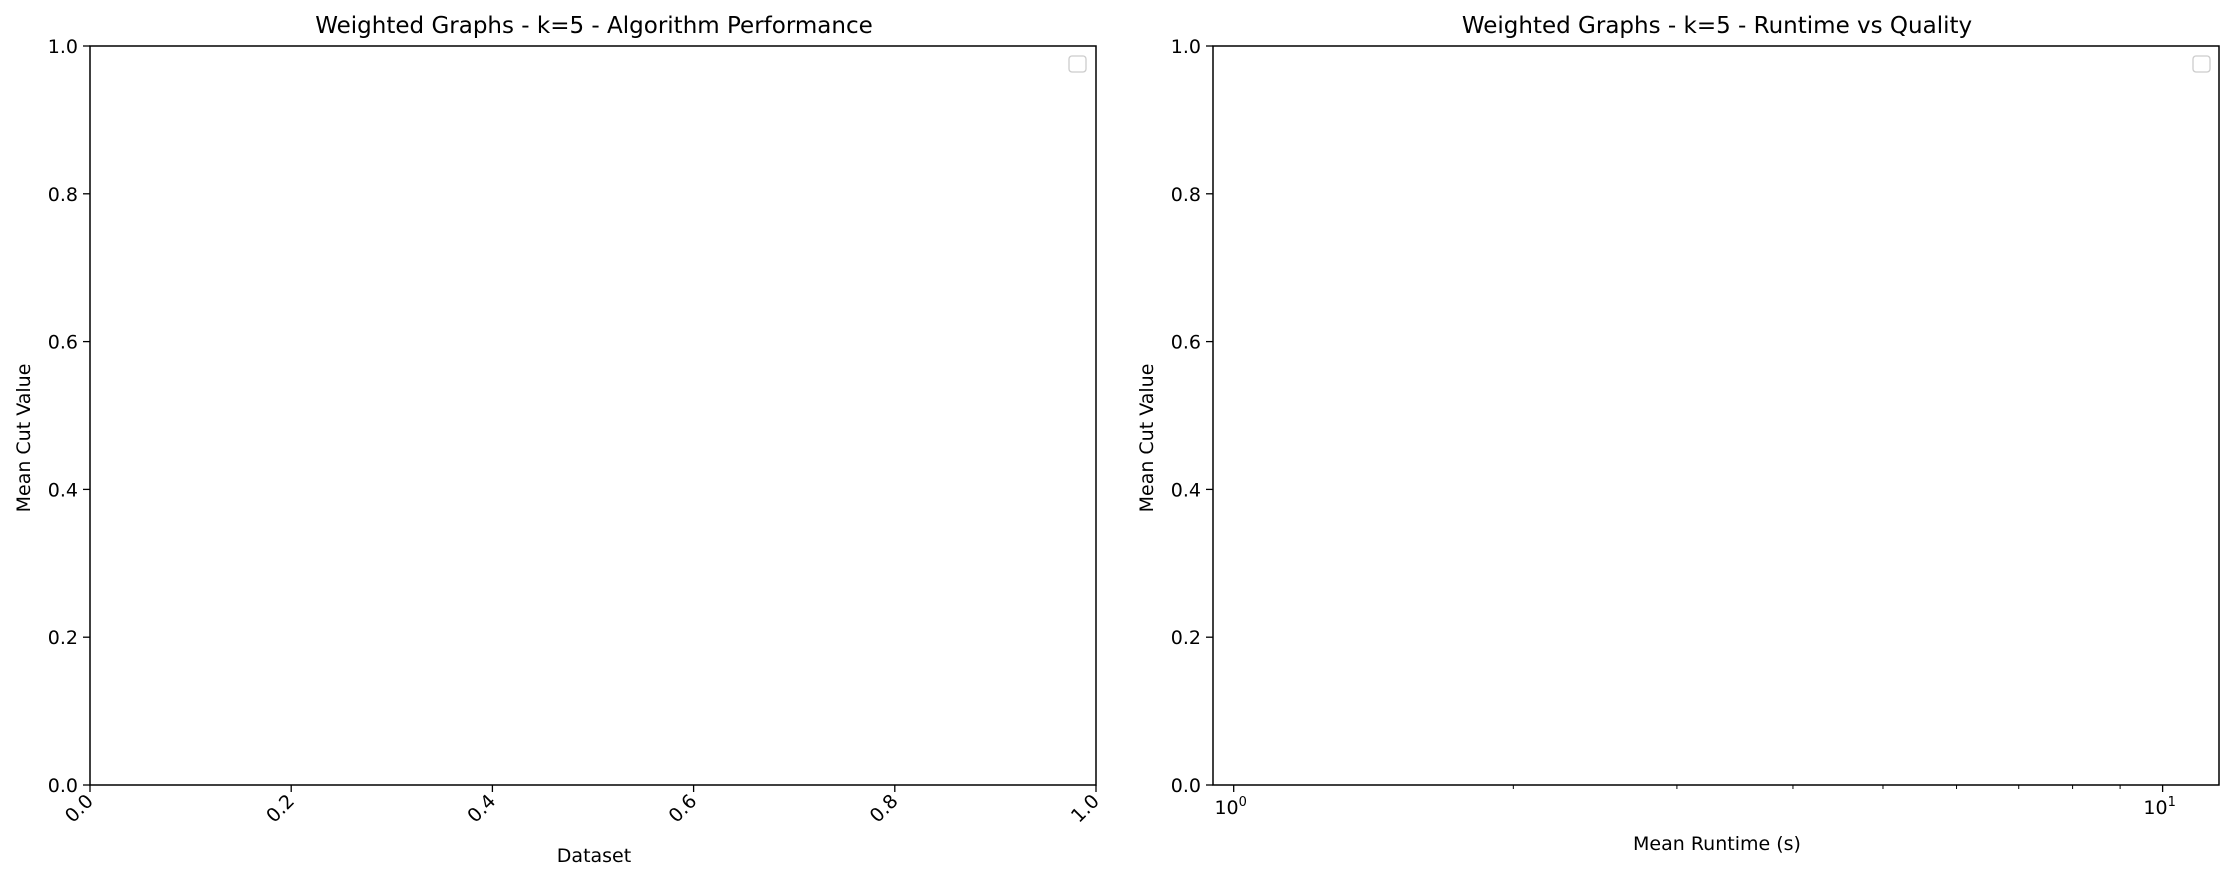 The width and height of the screenshot is (2234, 885). Describe the element at coordinates (1243, 802) in the screenshot. I see `right-x-tick-exponent: 0` at that location.